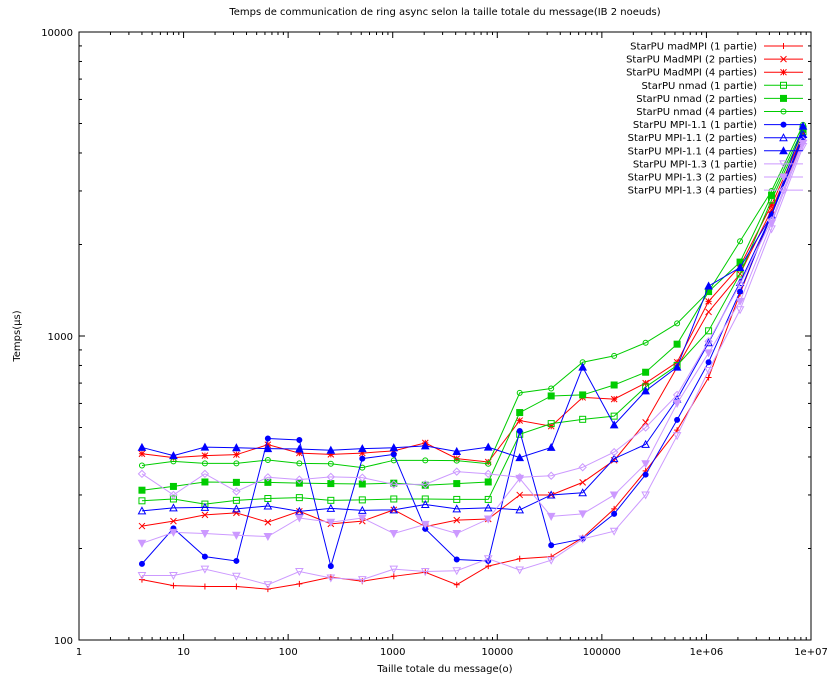 The image size is (829, 680). I want to click on legend-item: StarPU nmad (4 parties), so click(719, 112).